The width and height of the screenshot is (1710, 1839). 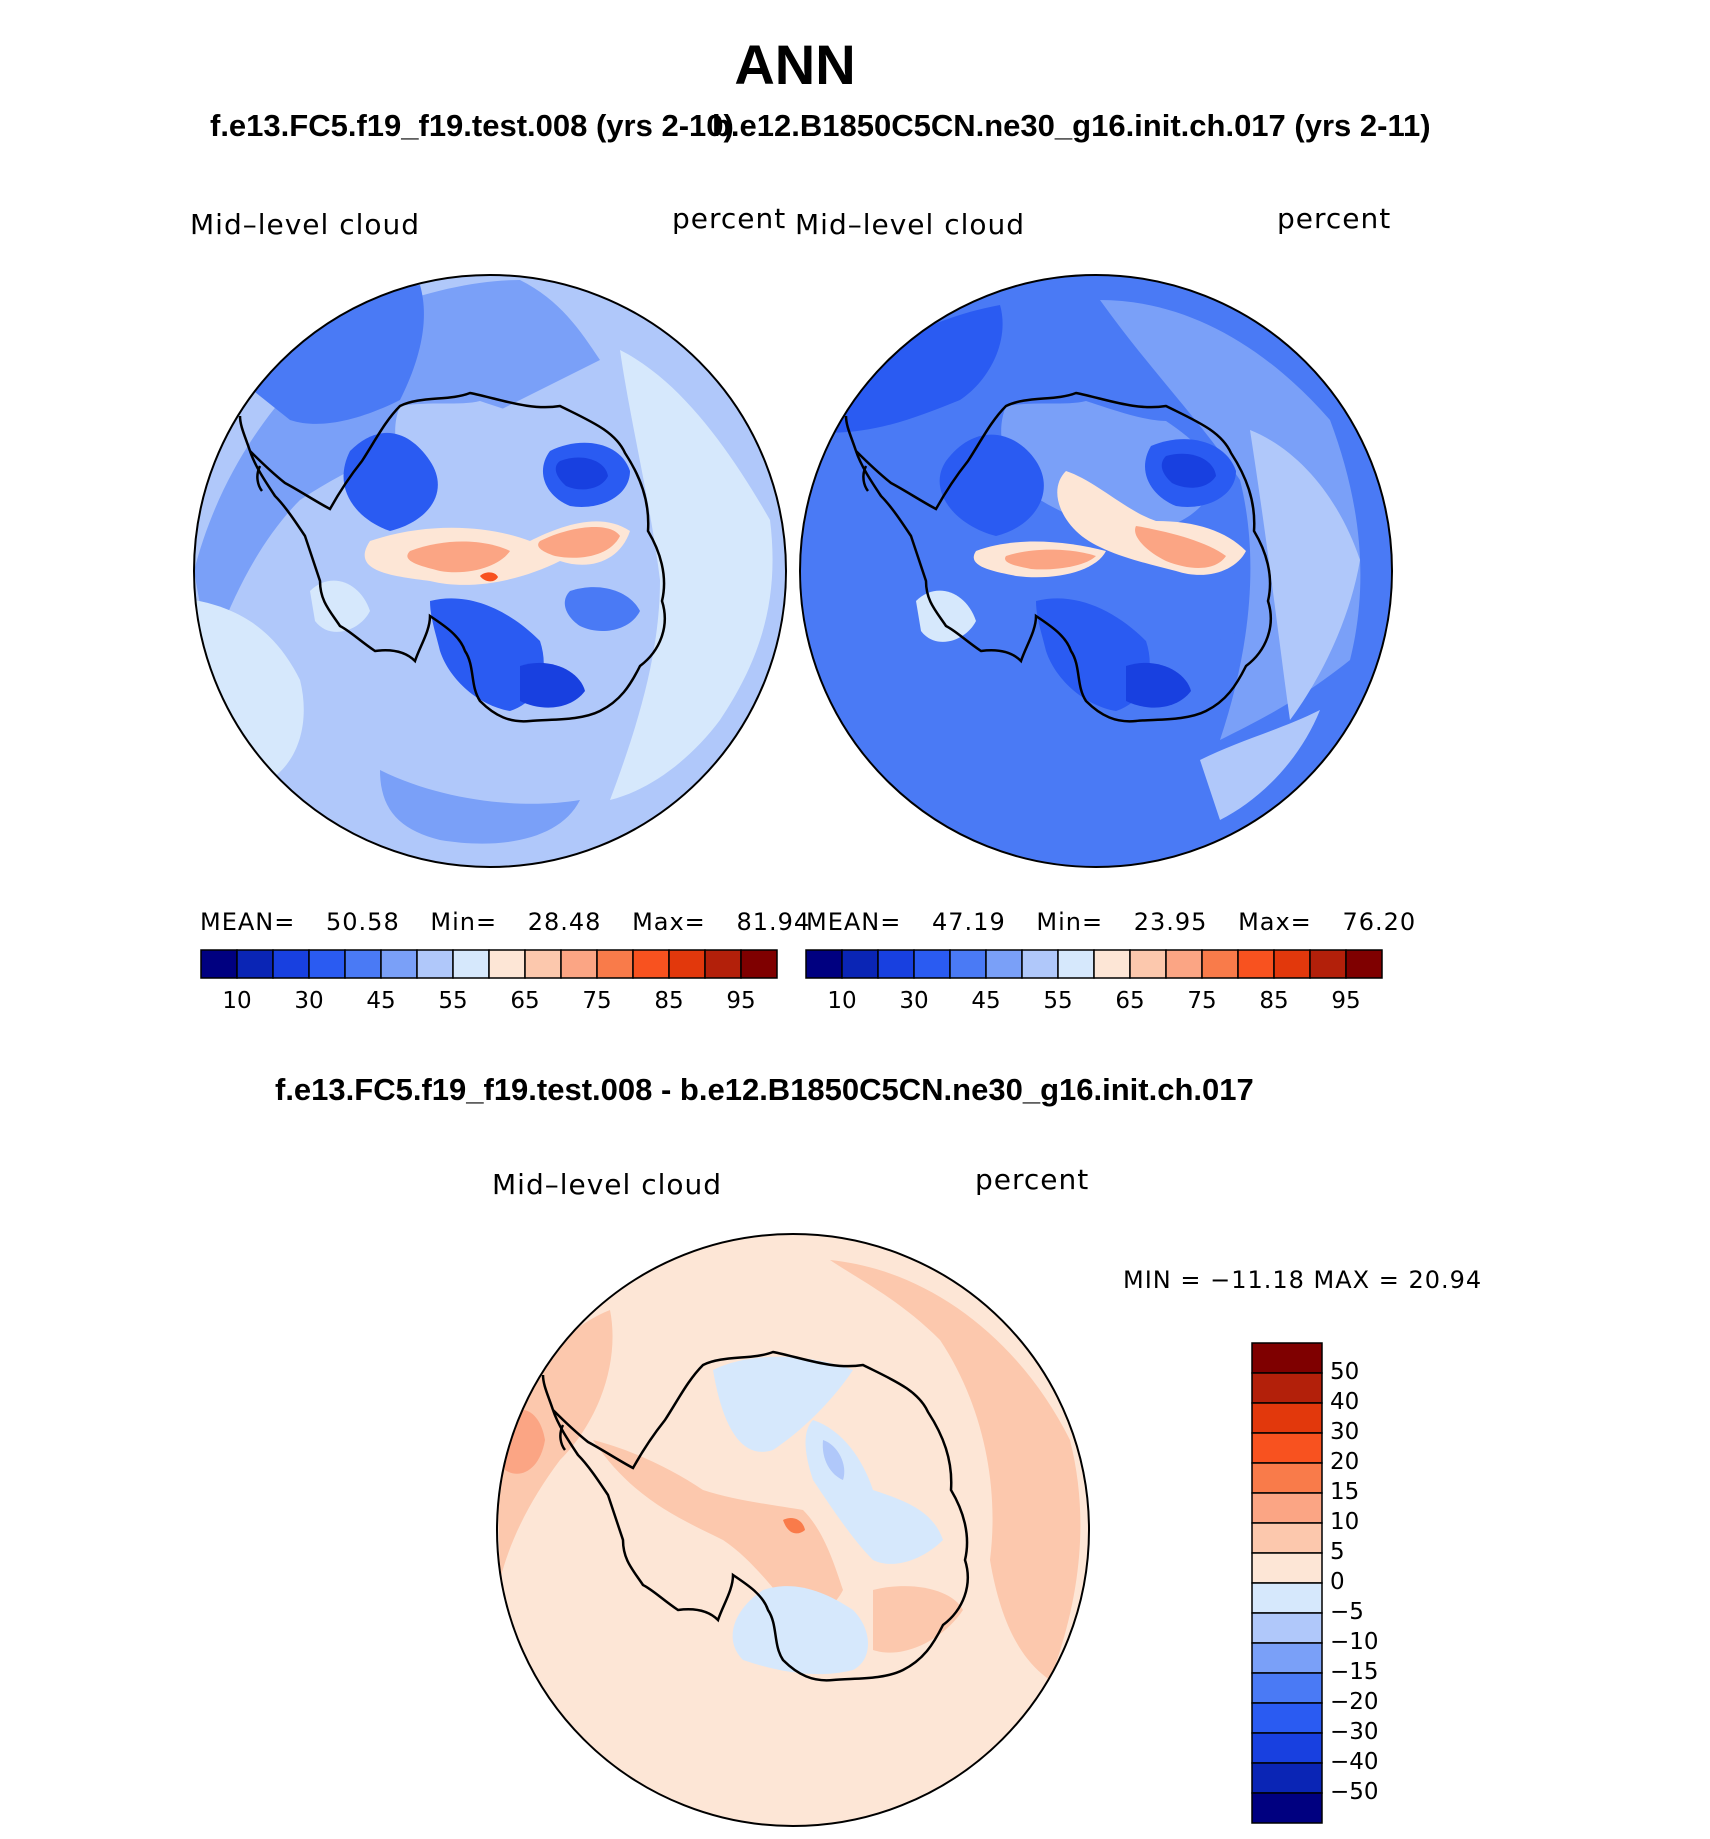 What do you see at coordinates (1345, 1432) in the screenshot?
I see `difference-colorbar-tick-label: 30` at bounding box center [1345, 1432].